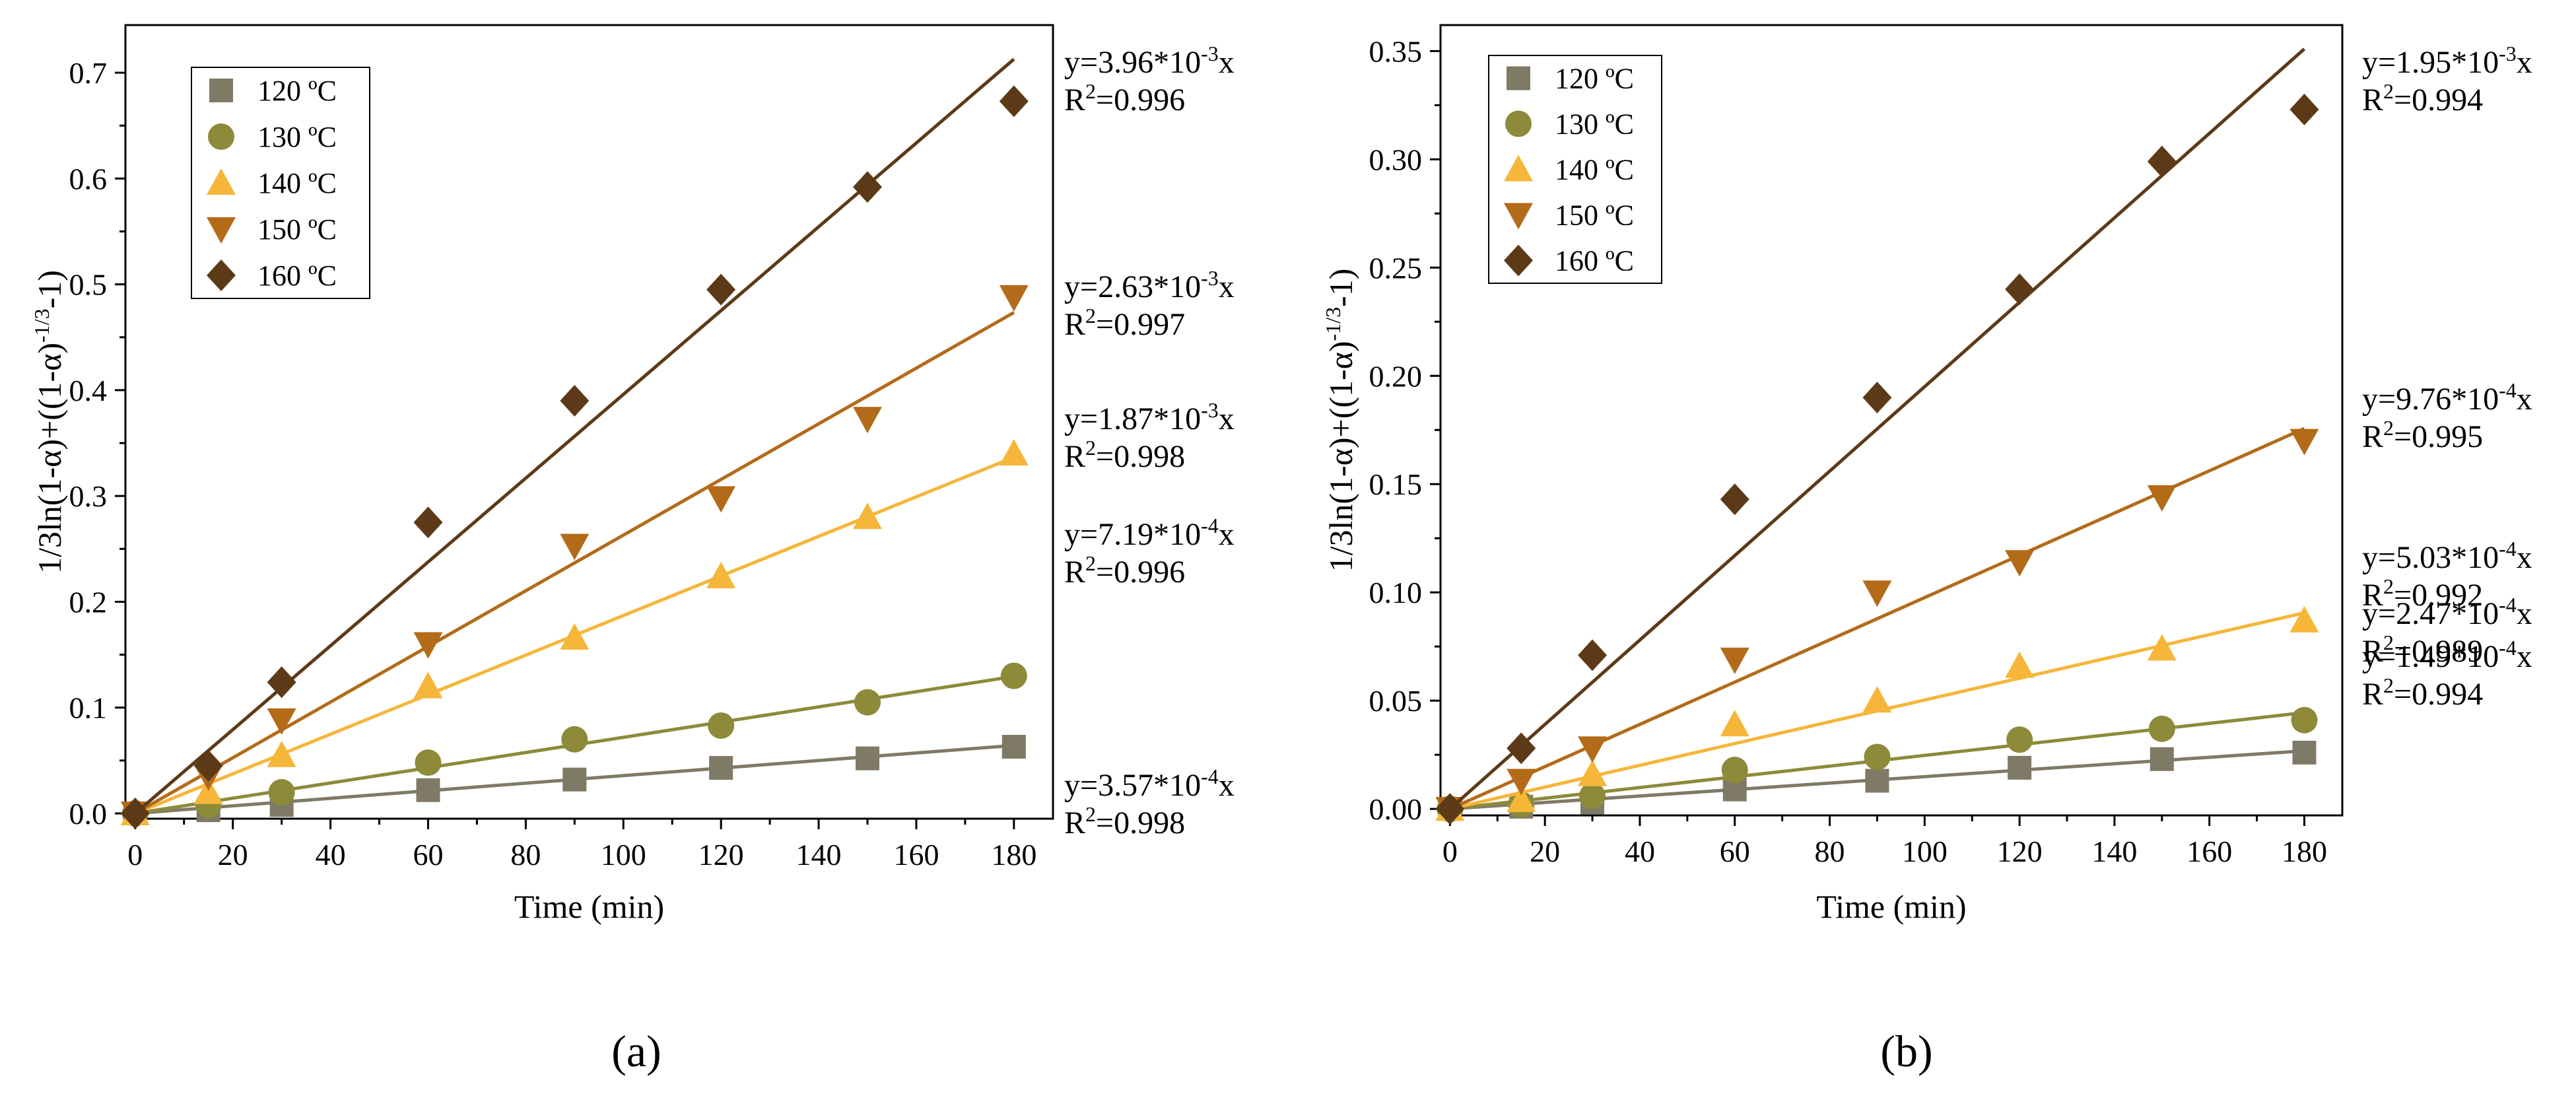  Describe the element at coordinates (2422, 692) in the screenshot. I see `fit-r-squared: R2=0.994` at that location.